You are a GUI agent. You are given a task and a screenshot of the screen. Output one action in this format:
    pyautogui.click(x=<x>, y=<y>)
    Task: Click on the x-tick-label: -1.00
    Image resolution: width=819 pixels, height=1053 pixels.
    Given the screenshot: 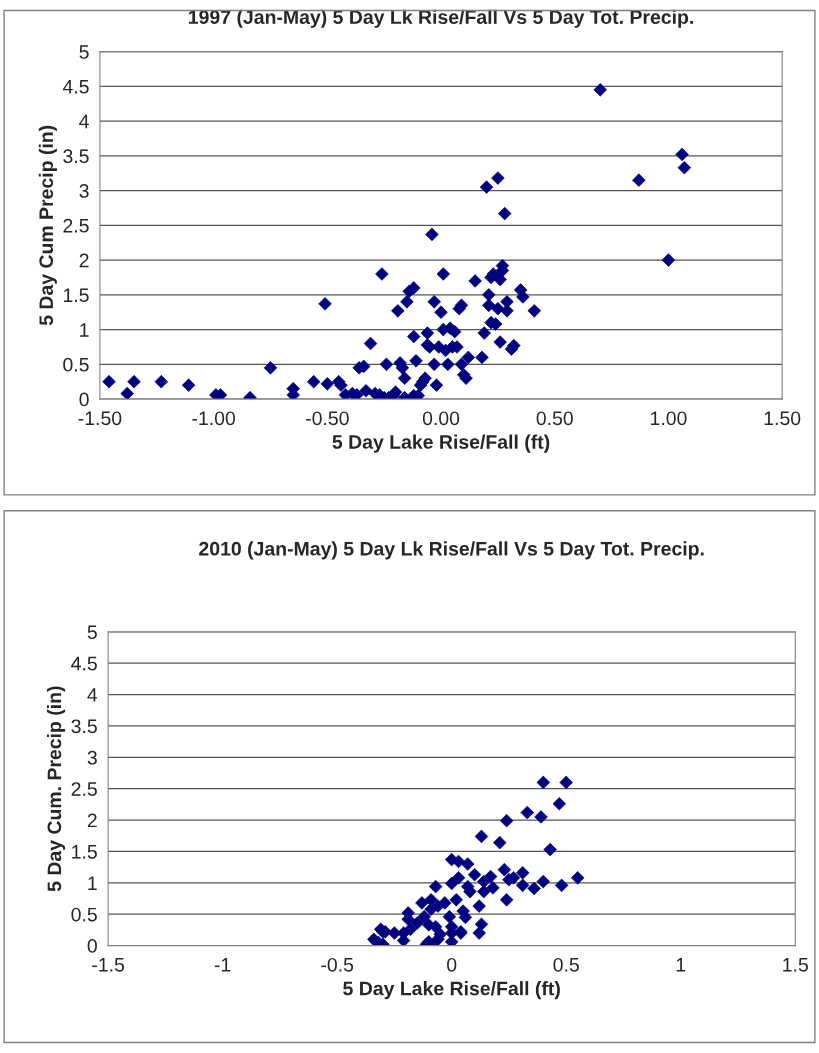 What is the action you would take?
    pyautogui.click(x=214, y=418)
    